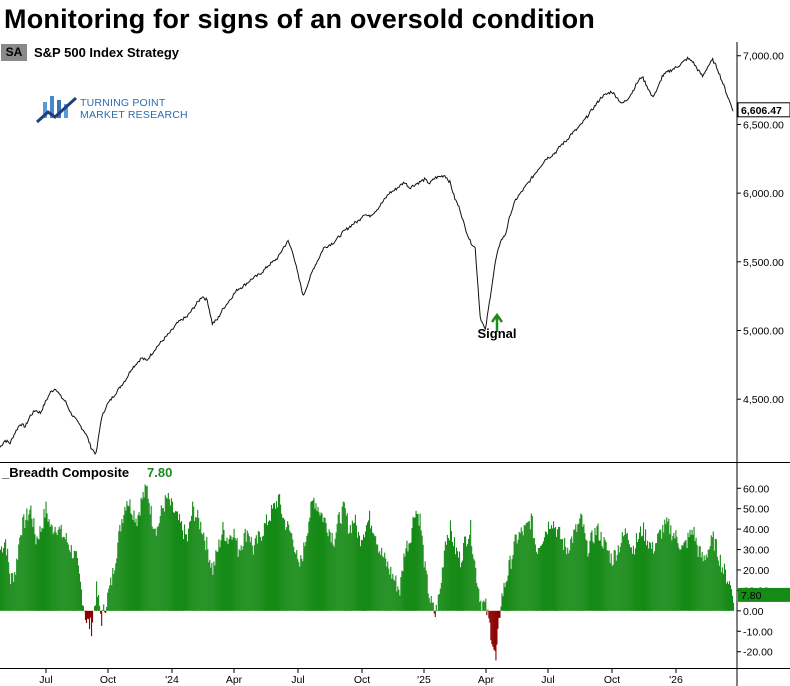 Image resolution: width=790 pixels, height=686 pixels. I want to click on x-tick-label: Jul, so click(45, 680).